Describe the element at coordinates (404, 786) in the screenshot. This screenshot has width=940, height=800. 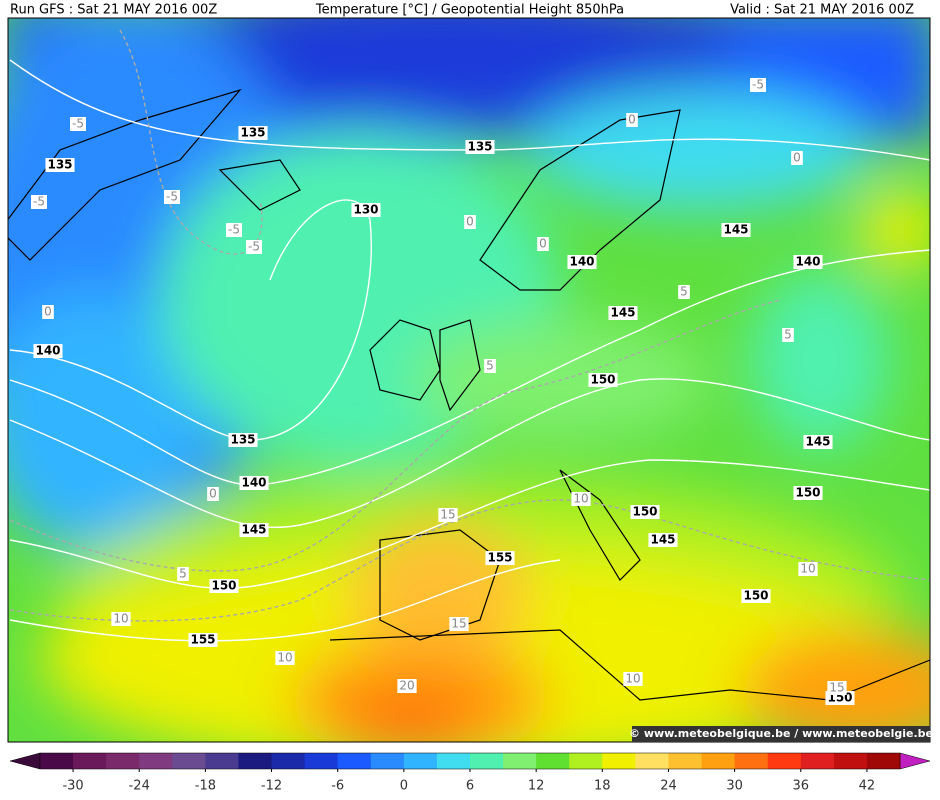
I see `colorbar-tick-label: 0` at that location.